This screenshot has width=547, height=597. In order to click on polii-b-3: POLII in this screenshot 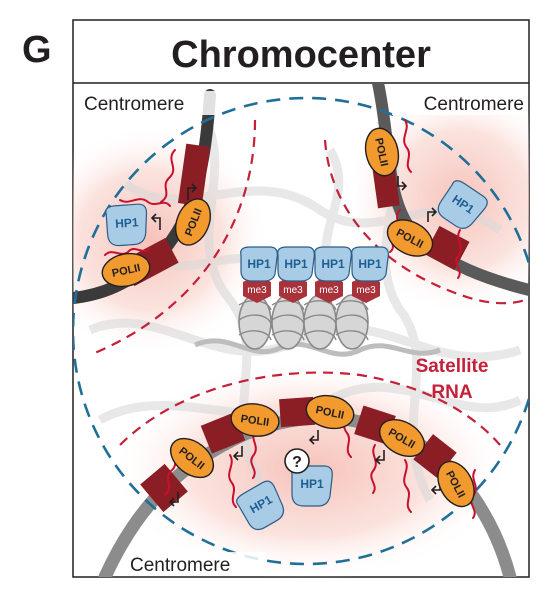, I will do `click(330, 412)`.